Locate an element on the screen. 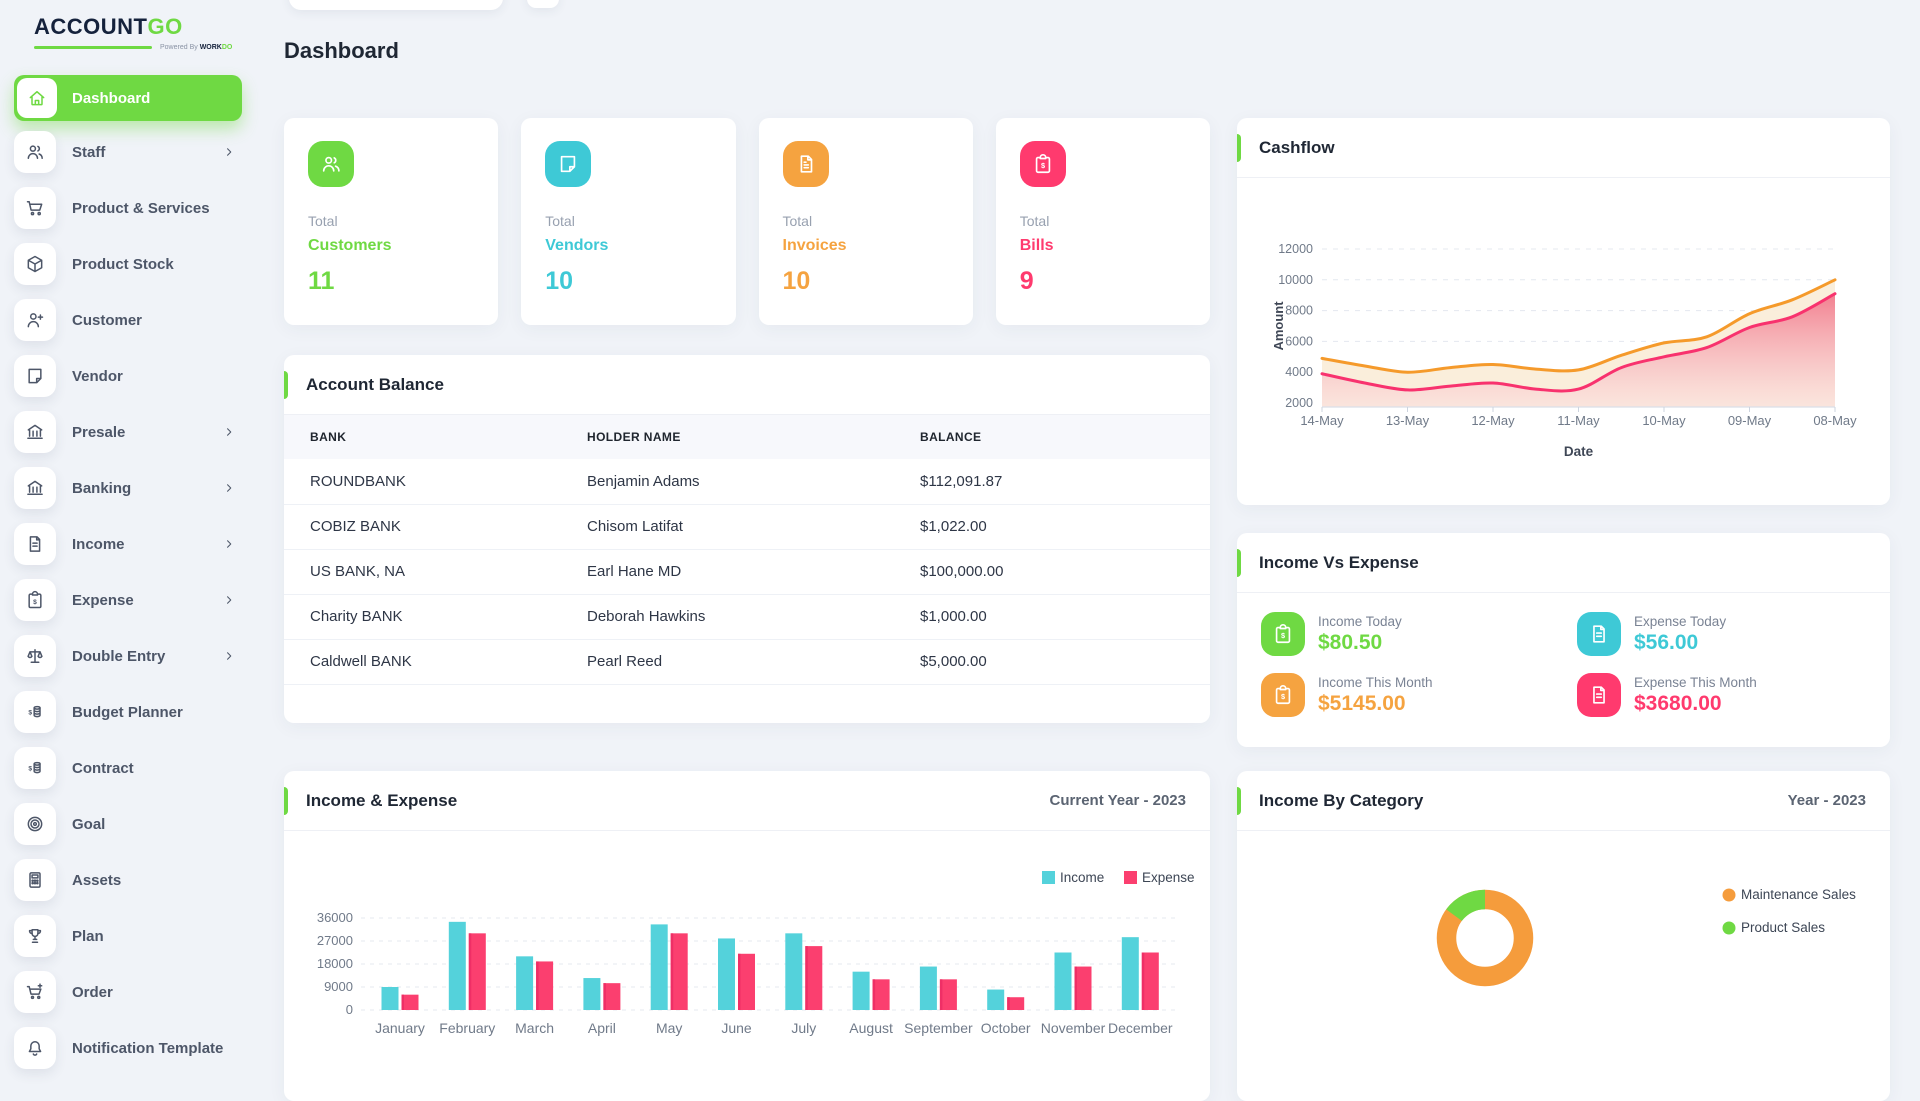 The image size is (1920, 1101). sidebar-item-label: Notification Template is located at coordinates (148, 1048).